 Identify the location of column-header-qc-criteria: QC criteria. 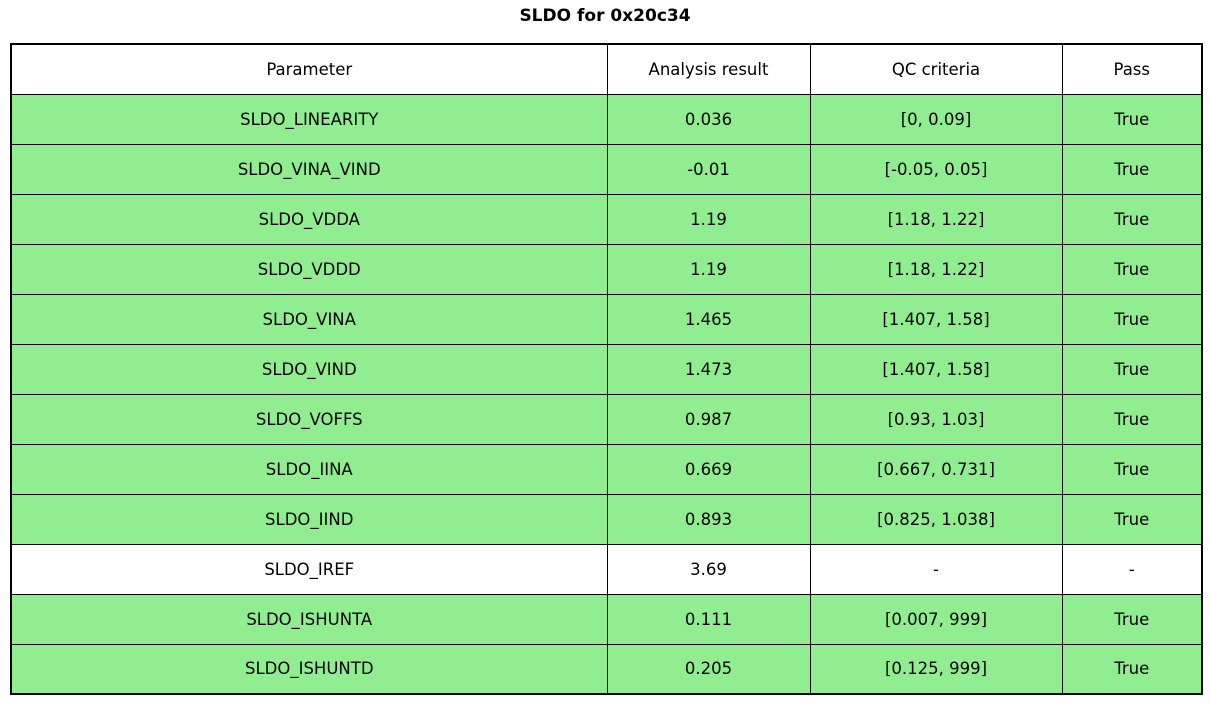
(936, 69).